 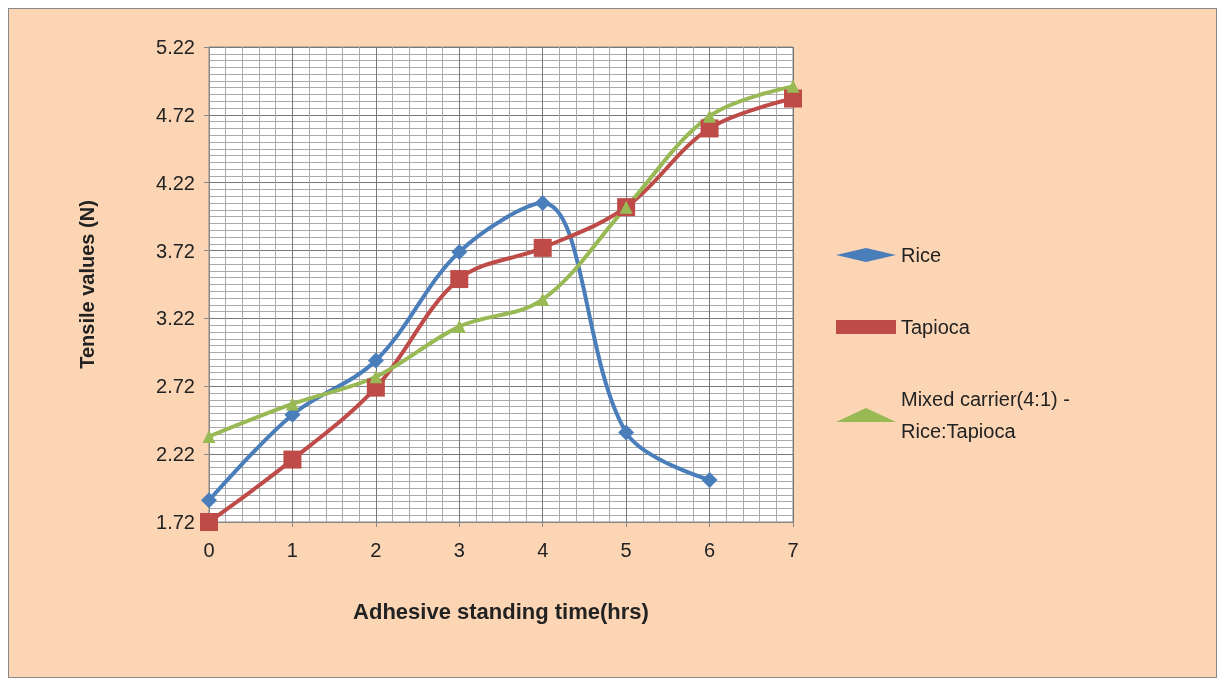 What do you see at coordinates (175, 250) in the screenshot?
I see `y-tick-label: 3.72` at bounding box center [175, 250].